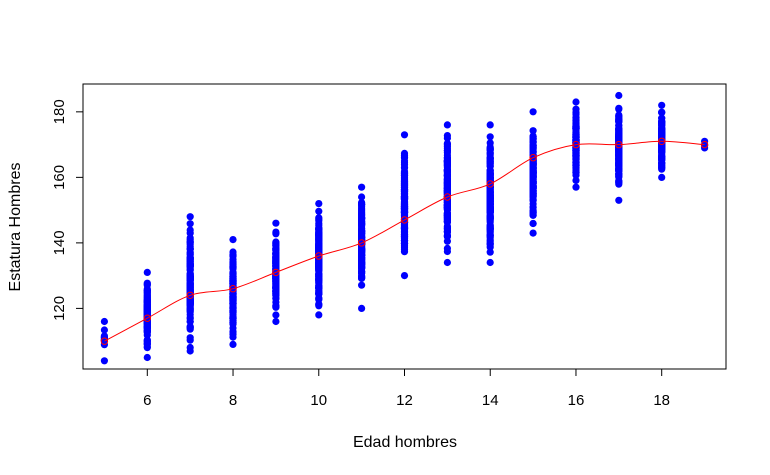 This screenshot has width=770, height=475. I want to click on x-tick-label: 10, so click(318, 400).